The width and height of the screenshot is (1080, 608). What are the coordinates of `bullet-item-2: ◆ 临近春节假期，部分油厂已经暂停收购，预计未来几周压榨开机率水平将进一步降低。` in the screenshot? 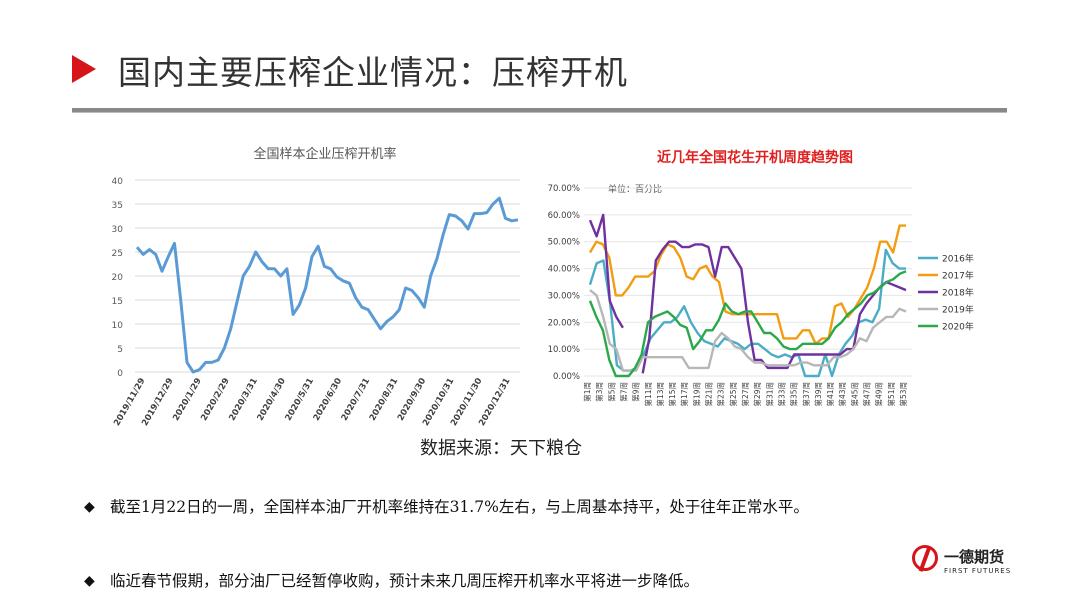 It's located at (491, 581).